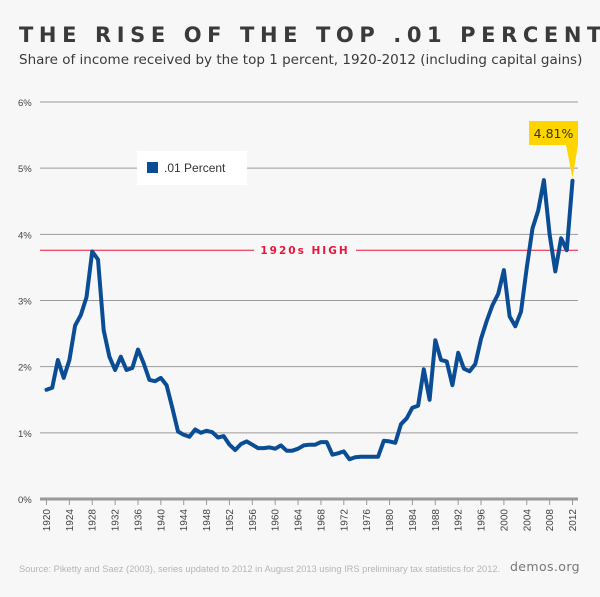 The height and width of the screenshot is (597, 600). Describe the element at coordinates (207, 520) in the screenshot. I see `x-tick-label: 1948` at that location.